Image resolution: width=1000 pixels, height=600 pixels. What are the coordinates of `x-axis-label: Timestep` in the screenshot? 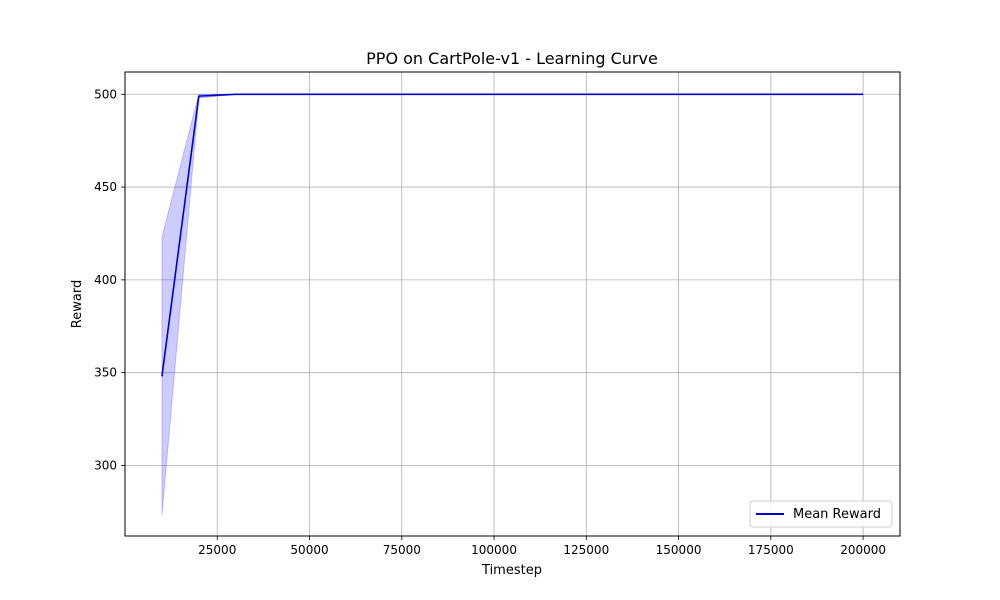 It's located at (511, 570).